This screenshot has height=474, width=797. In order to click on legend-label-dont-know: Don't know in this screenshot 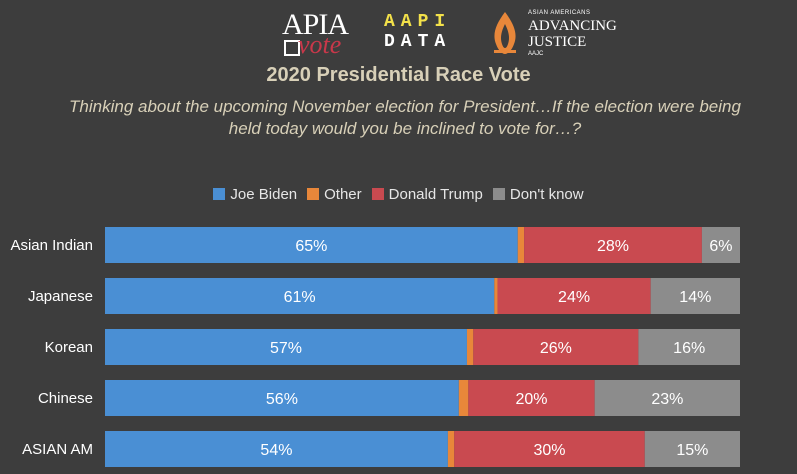, I will do `click(546, 194)`.